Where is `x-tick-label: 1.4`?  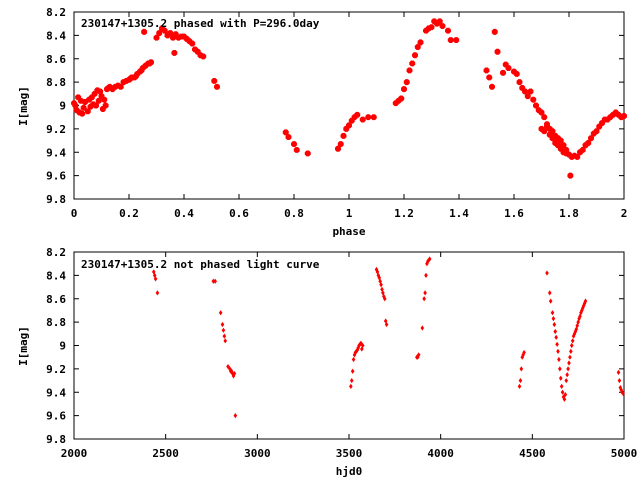 x-tick-label: 1.4 is located at coordinates (459, 213).